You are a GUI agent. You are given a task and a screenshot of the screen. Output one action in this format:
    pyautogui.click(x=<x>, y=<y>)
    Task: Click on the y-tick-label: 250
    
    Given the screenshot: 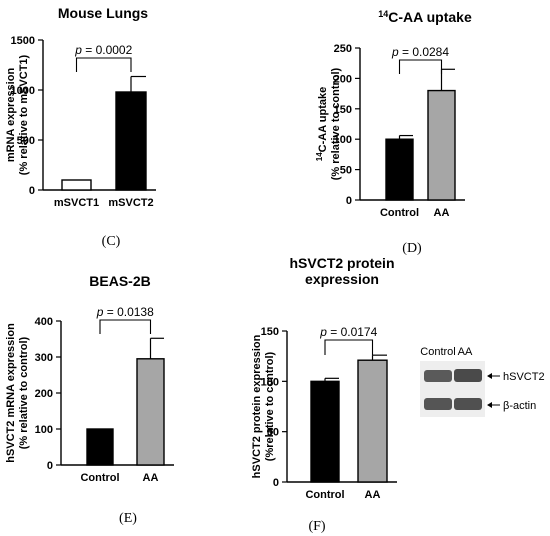 What is the action you would take?
    pyautogui.click(x=343, y=49)
    